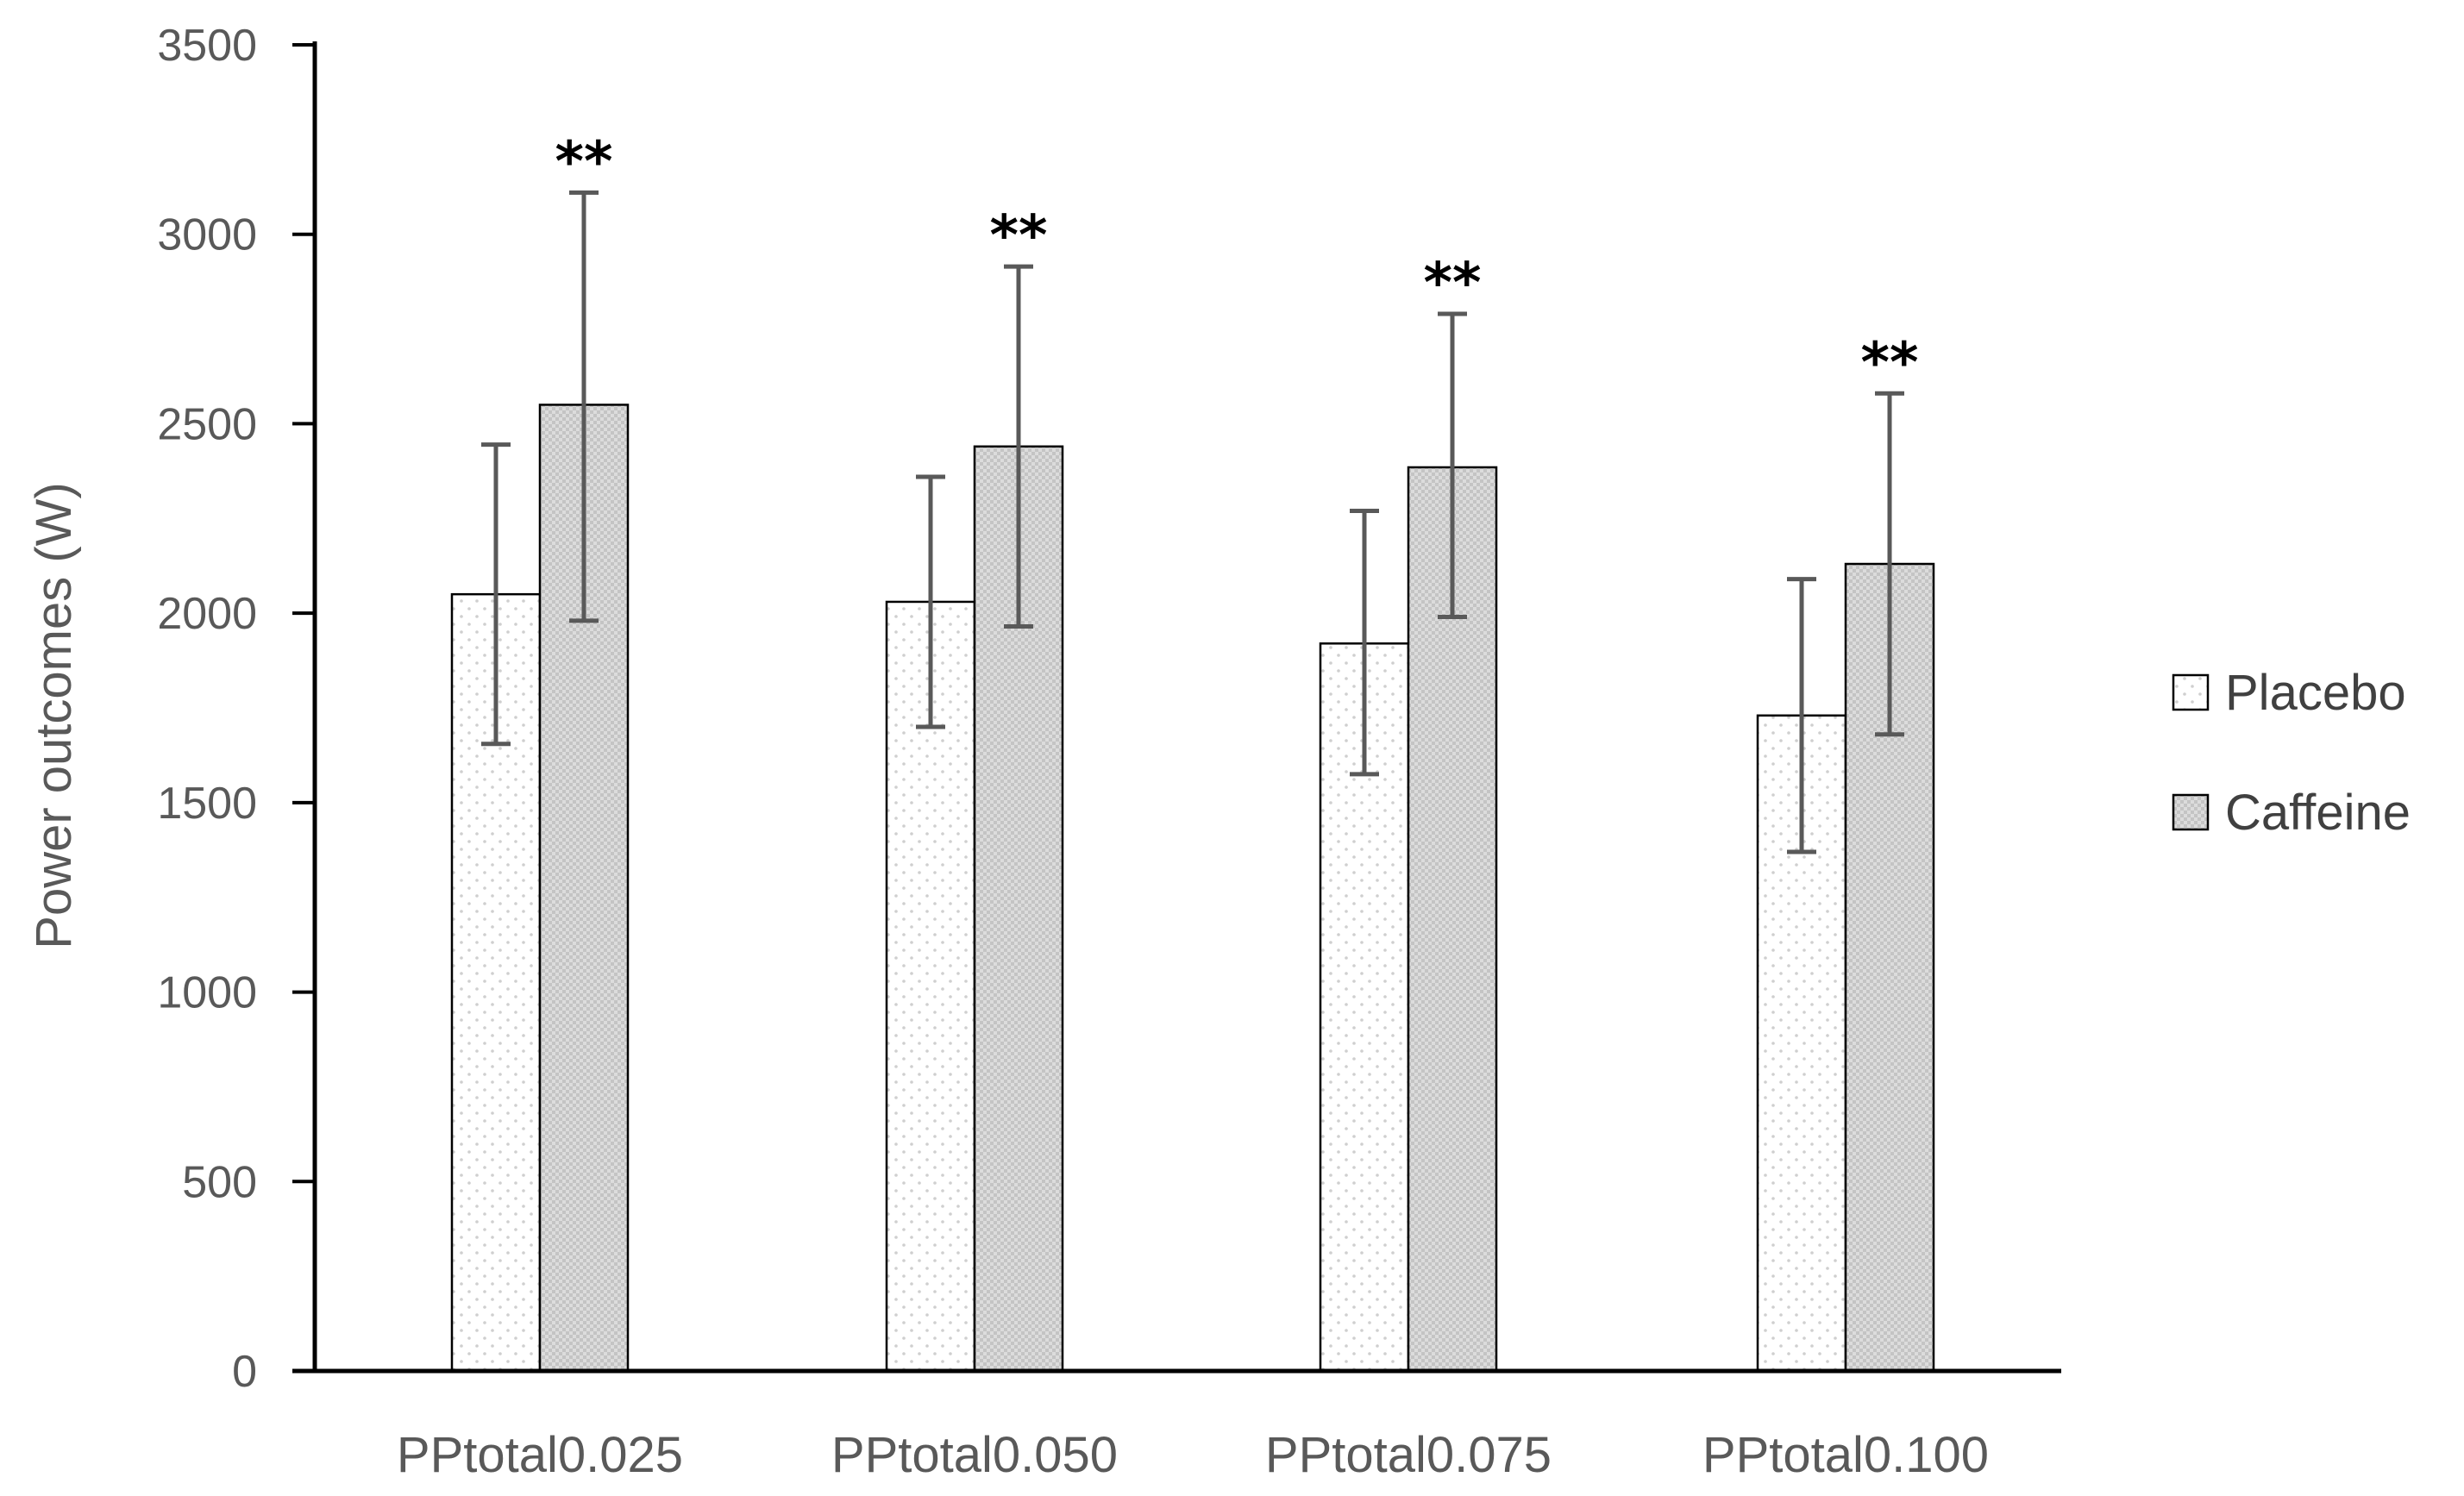  What do you see at coordinates (236, 709) in the screenshot?
I see `y-ticks-layer: 0 500 1000 1500 2000 2500 3000 3500` at bounding box center [236, 709].